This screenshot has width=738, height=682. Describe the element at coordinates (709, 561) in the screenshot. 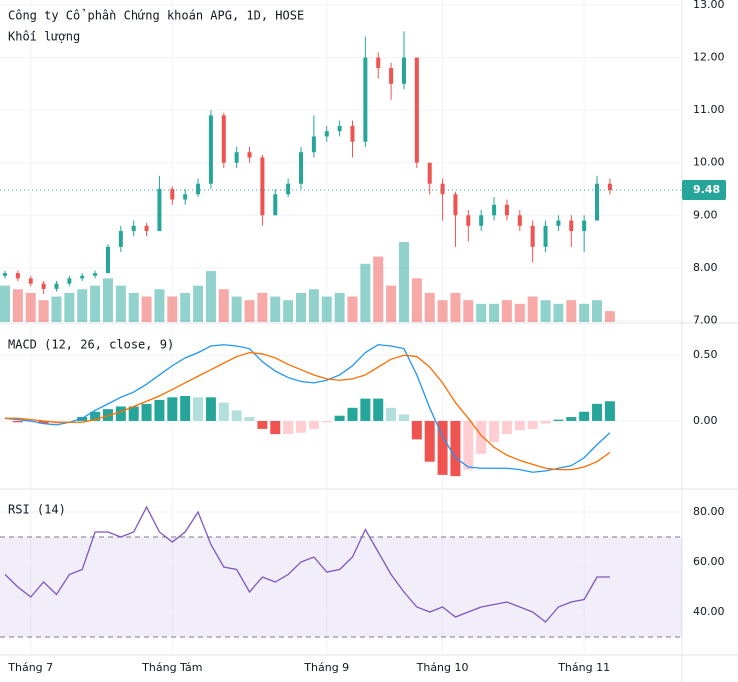

I see `y-tick-label: 60.00` at that location.